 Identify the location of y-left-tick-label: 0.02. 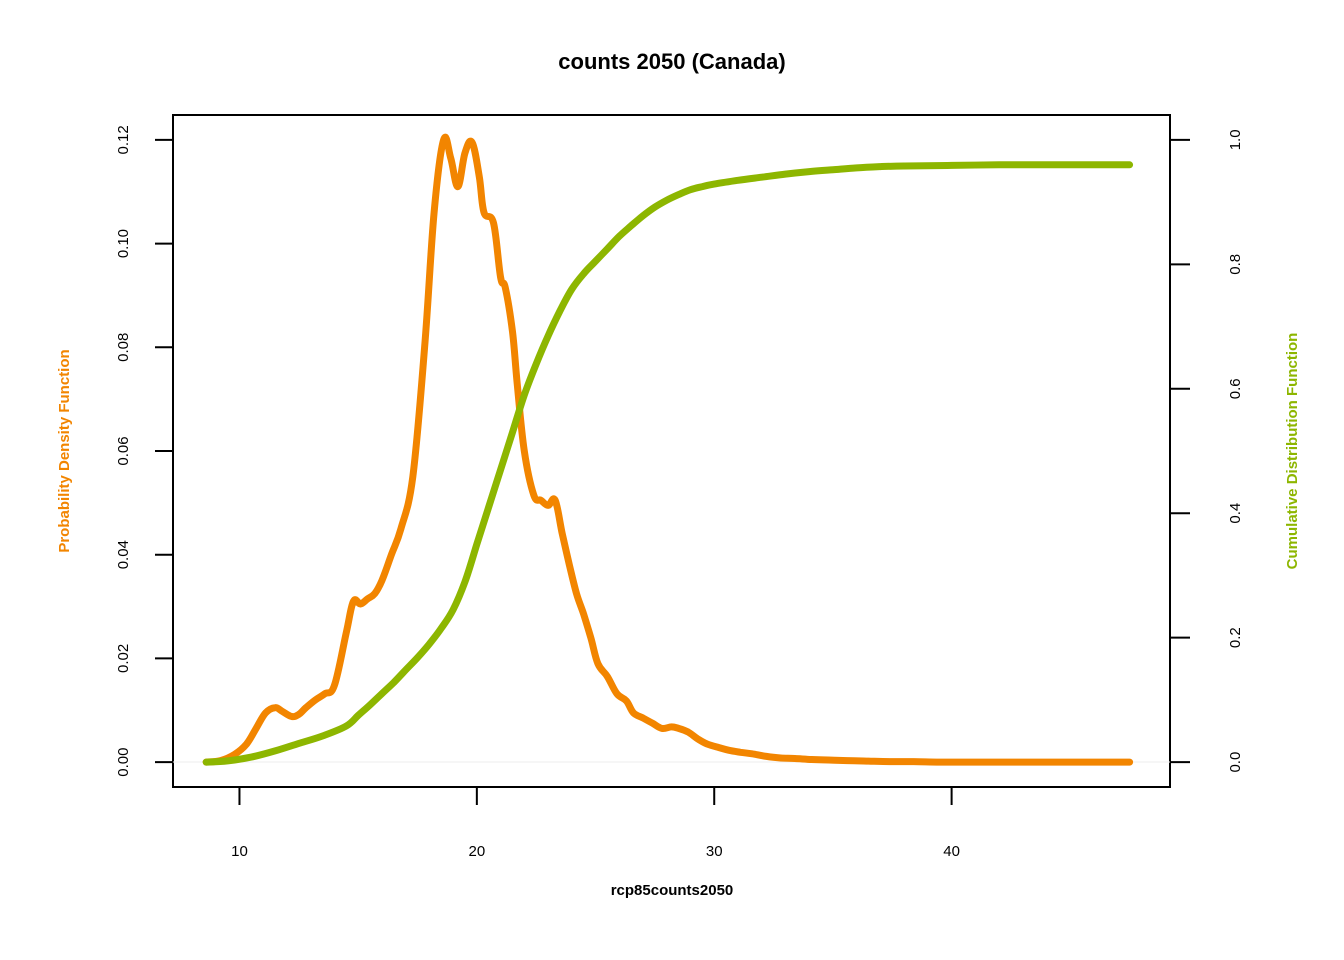
(123, 658).